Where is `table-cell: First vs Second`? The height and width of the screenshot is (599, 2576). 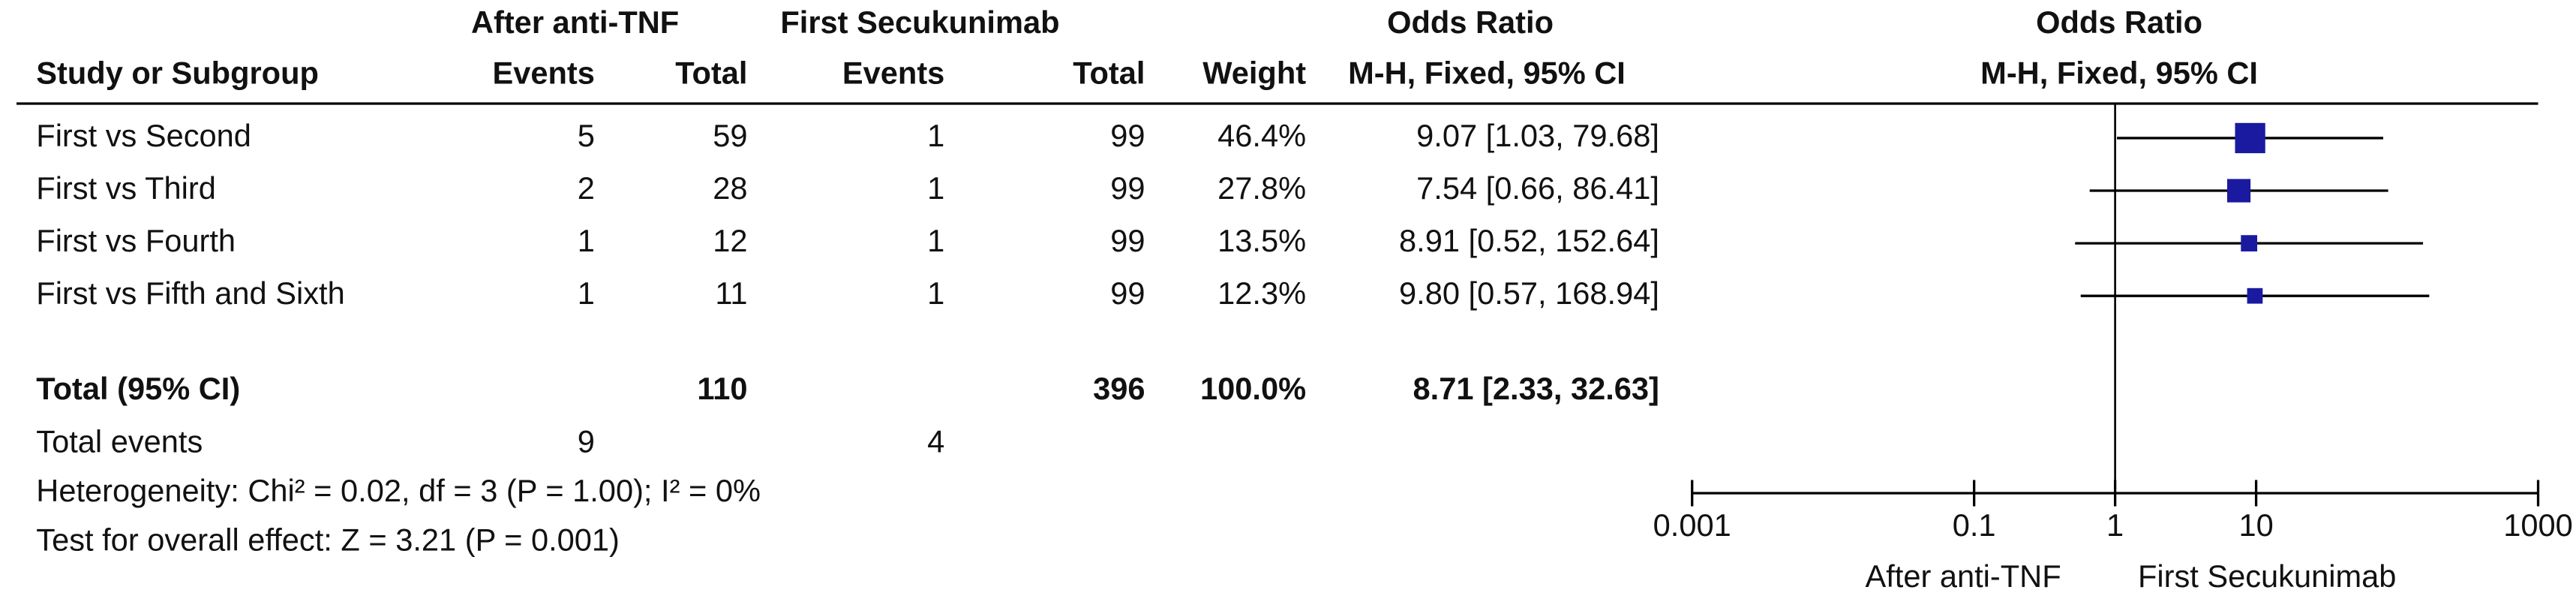 table-cell: First vs Second is located at coordinates (143, 135).